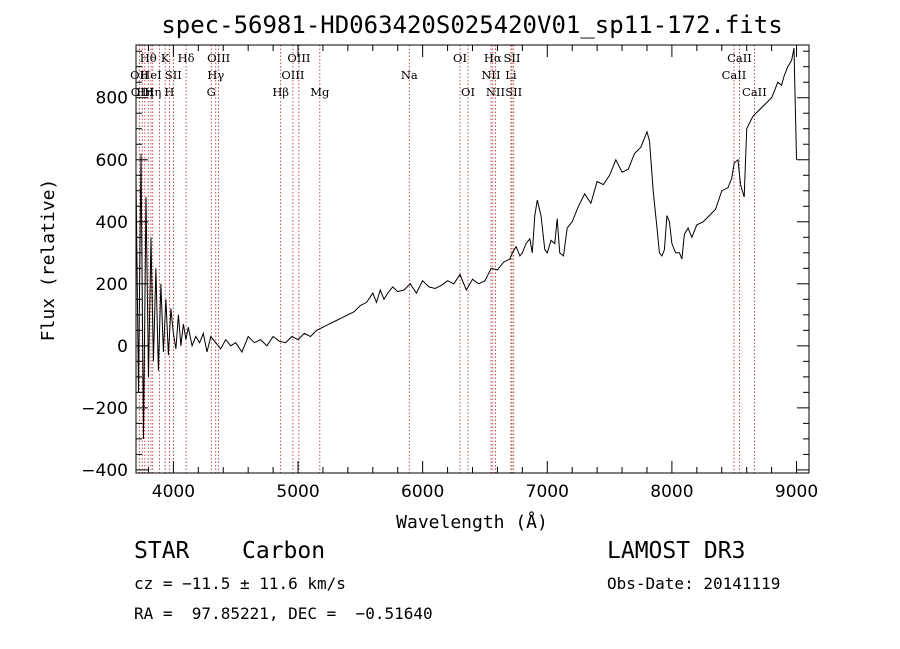 The width and height of the screenshot is (900, 649). I want to click on x-tick-label: 7000, so click(547, 492).